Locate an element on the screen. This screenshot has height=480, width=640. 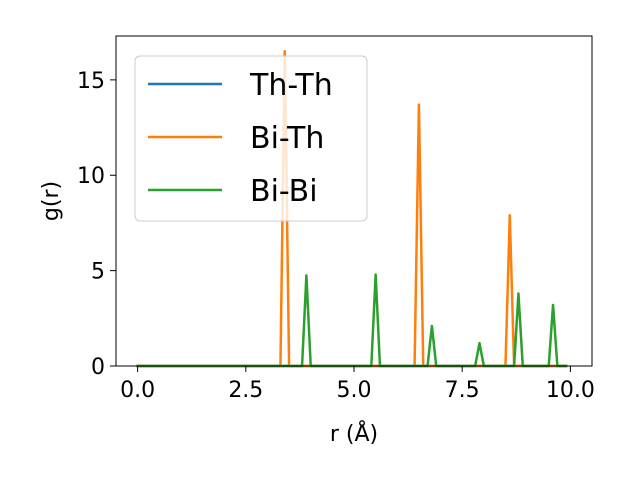
x-tick-label: 5.0 is located at coordinates (354, 390).